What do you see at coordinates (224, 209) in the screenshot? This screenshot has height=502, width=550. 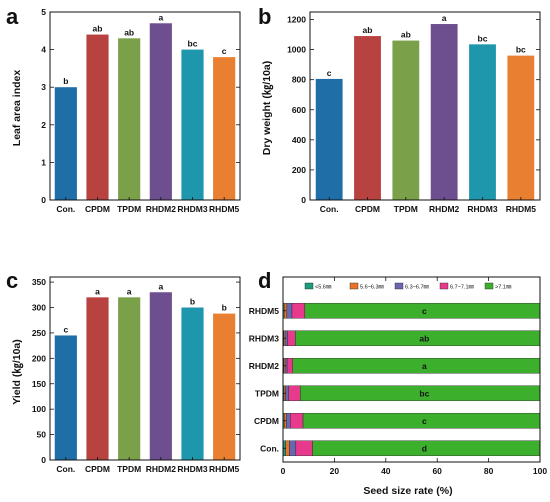 I see `x-tick-label-a-5: RHDM5` at bounding box center [224, 209].